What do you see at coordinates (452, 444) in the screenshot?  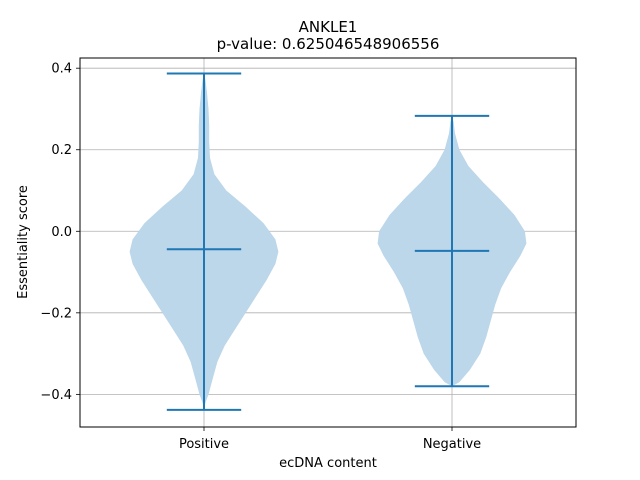 I see `x-tick-label: Negative` at bounding box center [452, 444].